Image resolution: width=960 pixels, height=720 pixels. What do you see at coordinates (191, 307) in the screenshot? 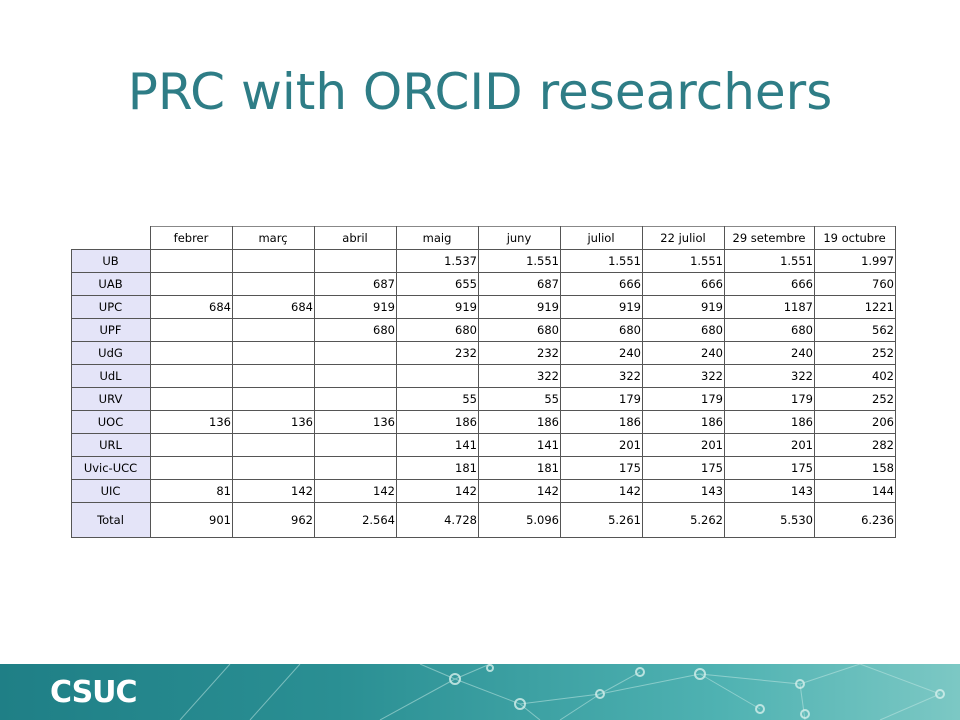
I see `table-cell: 684` at bounding box center [191, 307].